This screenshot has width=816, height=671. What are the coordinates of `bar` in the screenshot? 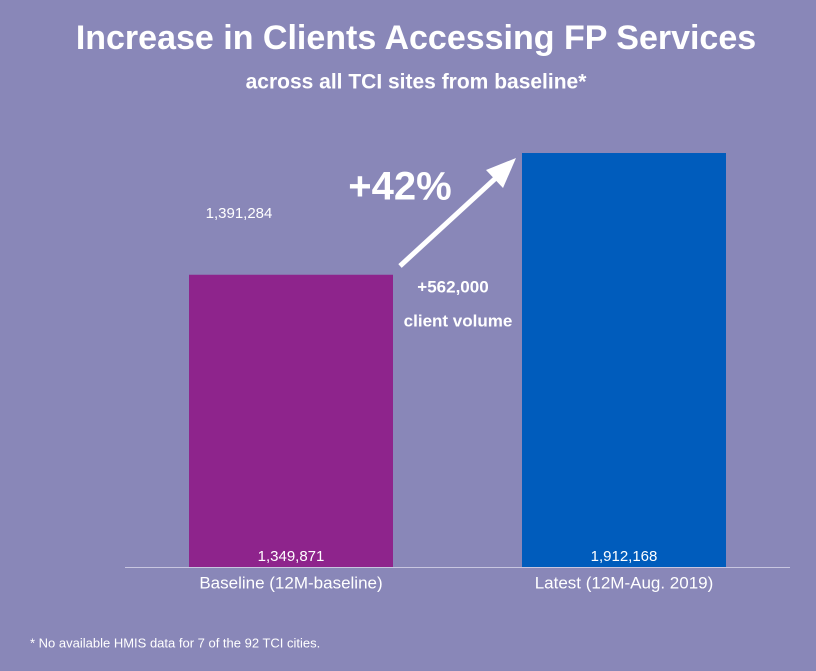 It's located at (291, 420).